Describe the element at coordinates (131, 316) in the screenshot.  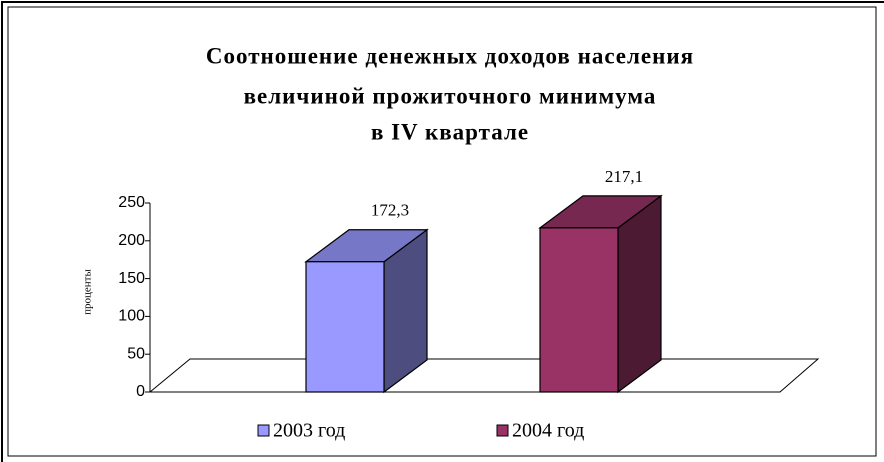
I see `y-tick-label: 100` at that location.